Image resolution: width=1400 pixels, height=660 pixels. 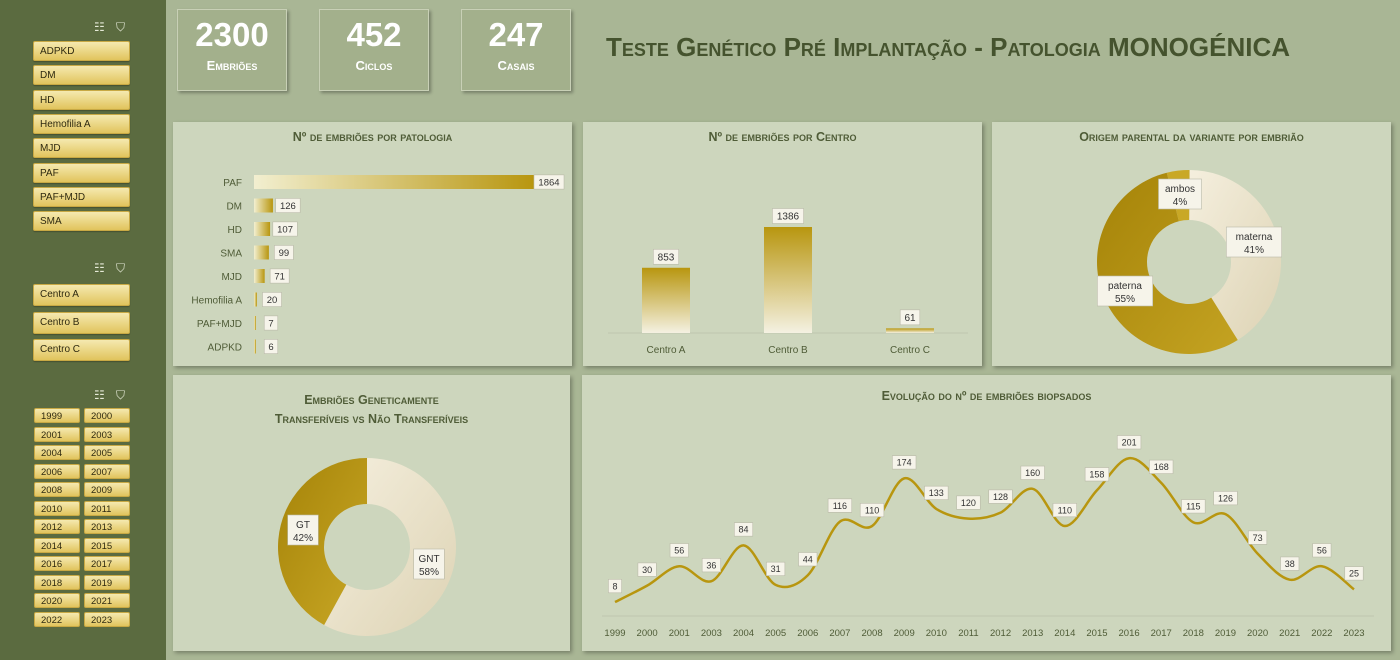 What do you see at coordinates (711, 633) in the screenshot?
I see `x-tick-label: 2003` at bounding box center [711, 633].